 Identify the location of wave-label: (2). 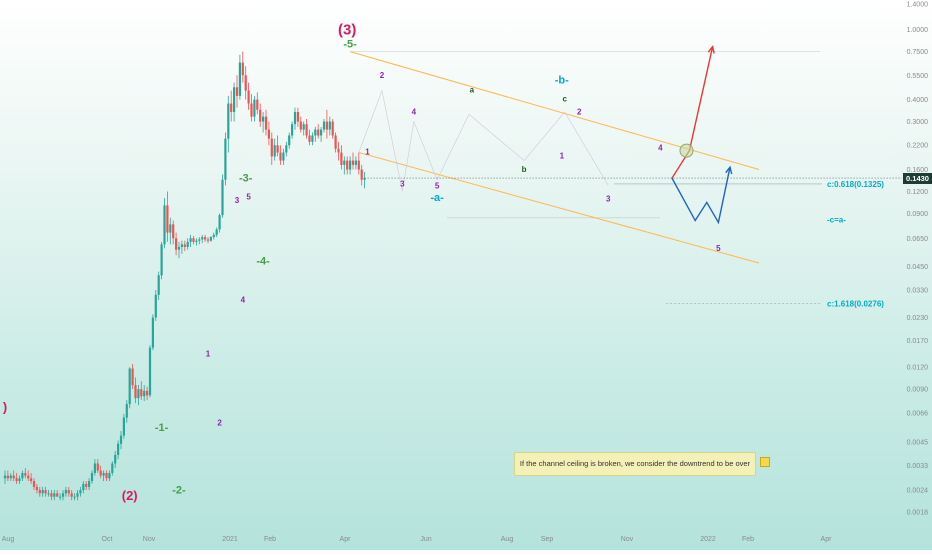
(130, 495).